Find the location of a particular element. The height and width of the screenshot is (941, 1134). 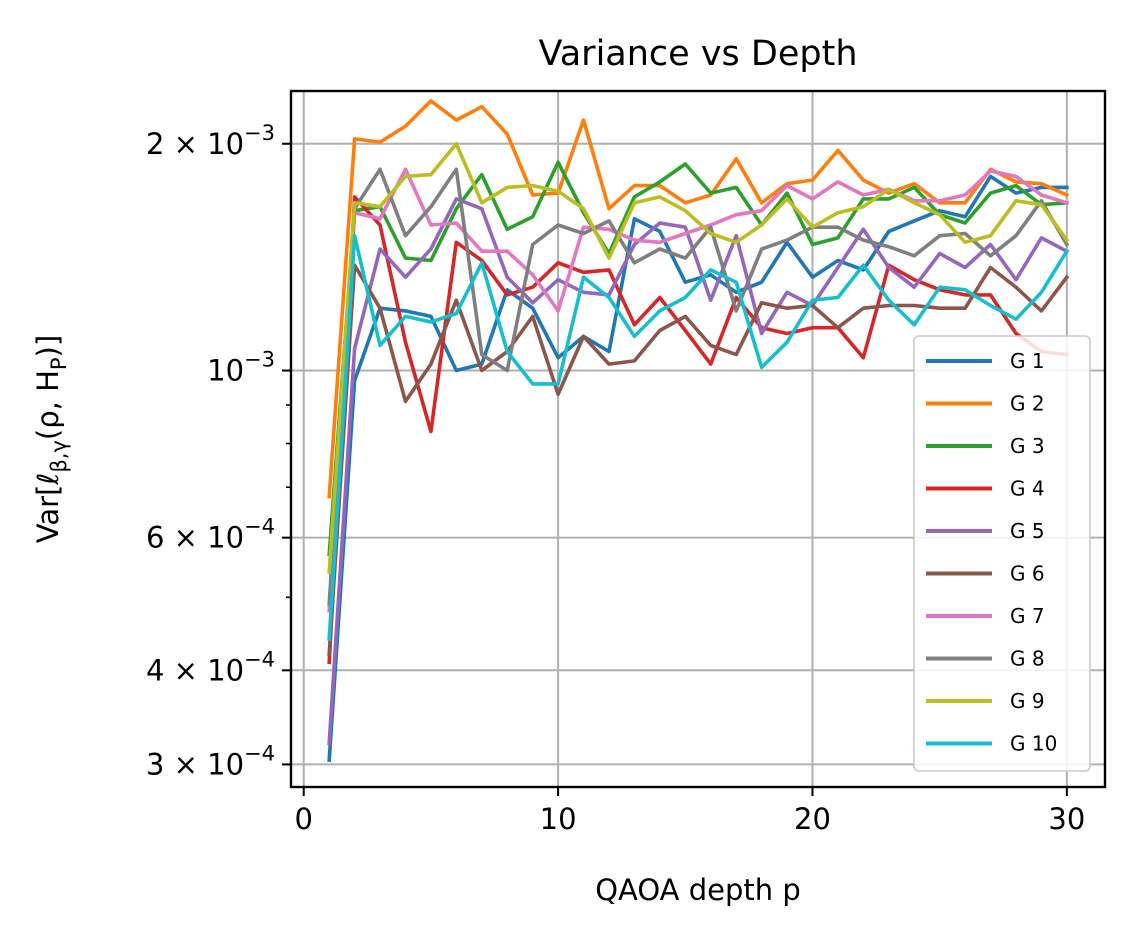

legend: G 1 G 2 G 3 G 4 G 5 G 6 G 7 G 8 G 9 G 10 is located at coordinates (1002, 553).